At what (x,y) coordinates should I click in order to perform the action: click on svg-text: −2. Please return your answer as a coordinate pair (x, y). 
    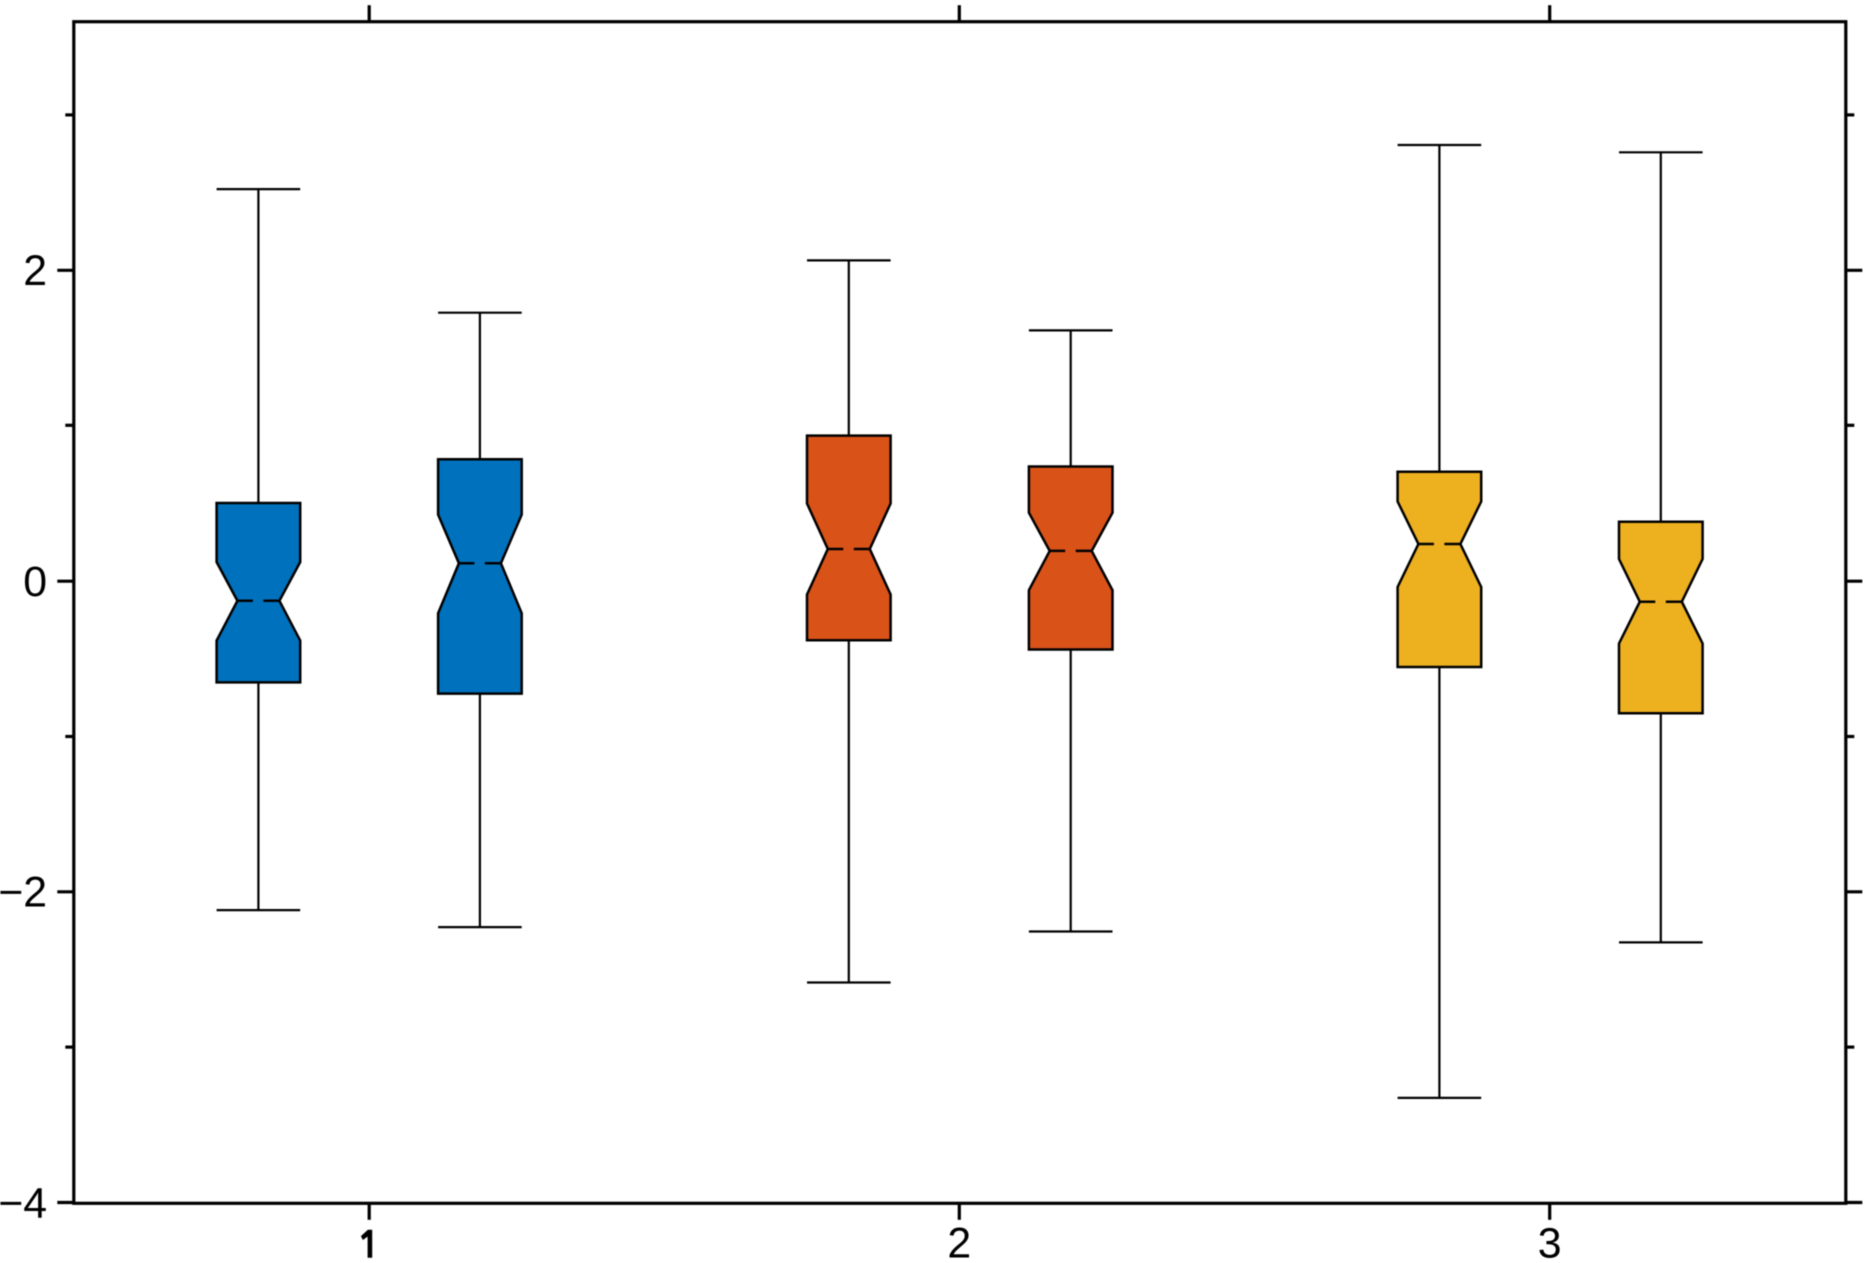
    Looking at the image, I should click on (23, 893).